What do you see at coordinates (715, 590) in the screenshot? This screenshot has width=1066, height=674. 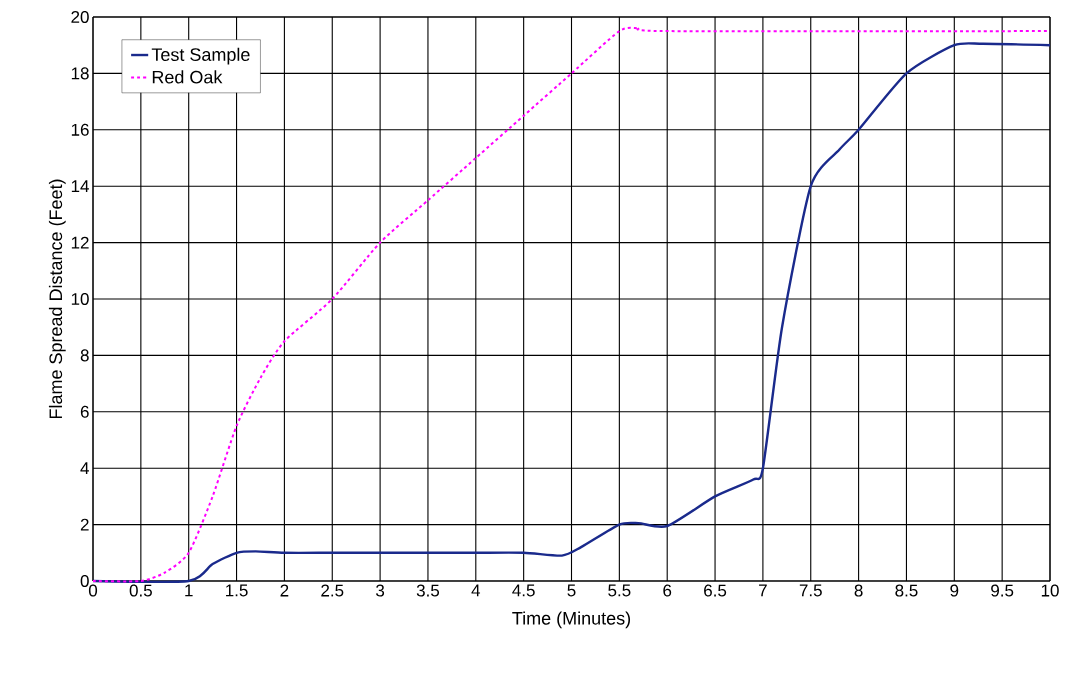 I see `x-tick-label: 6.5` at bounding box center [715, 590].